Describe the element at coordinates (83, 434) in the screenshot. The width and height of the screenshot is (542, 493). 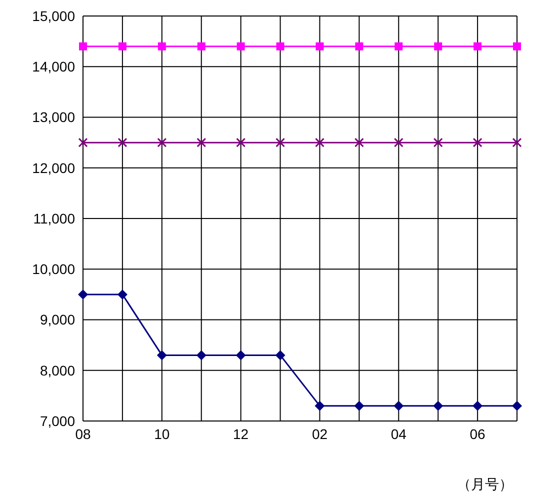
I see `x-tick-label: 08` at that location.